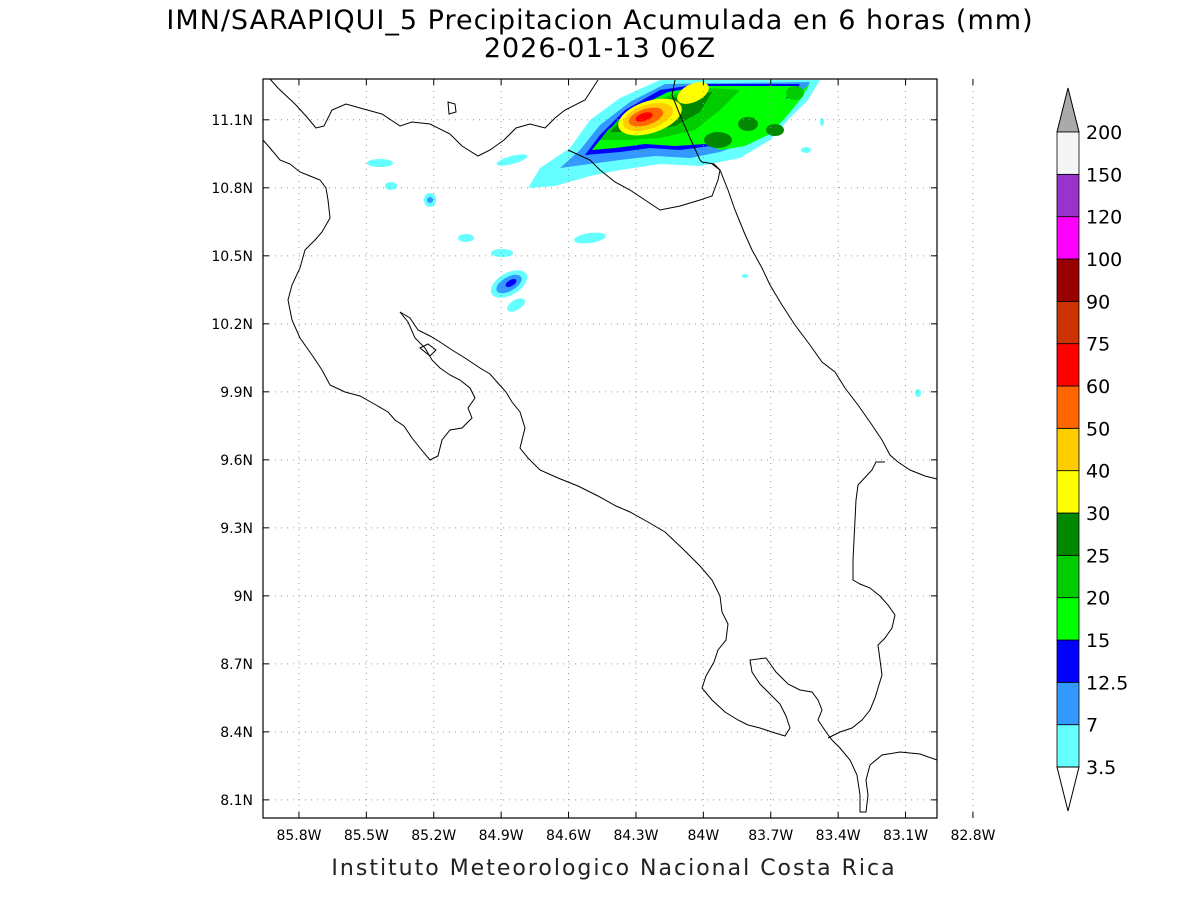 The height and width of the screenshot is (900, 1200). Describe the element at coordinates (775, 130) in the screenshot. I see `precip-east-25c` at that location.